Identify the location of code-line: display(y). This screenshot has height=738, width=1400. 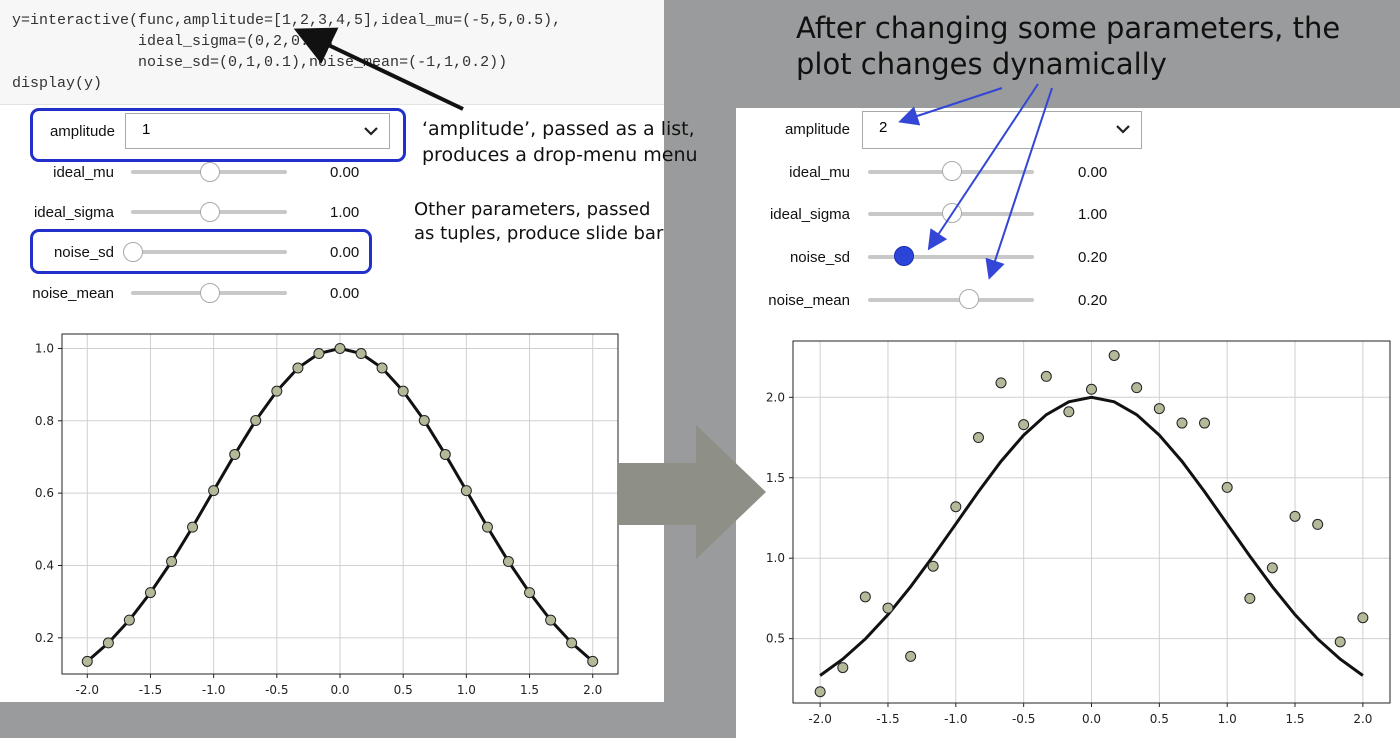
(57, 83).